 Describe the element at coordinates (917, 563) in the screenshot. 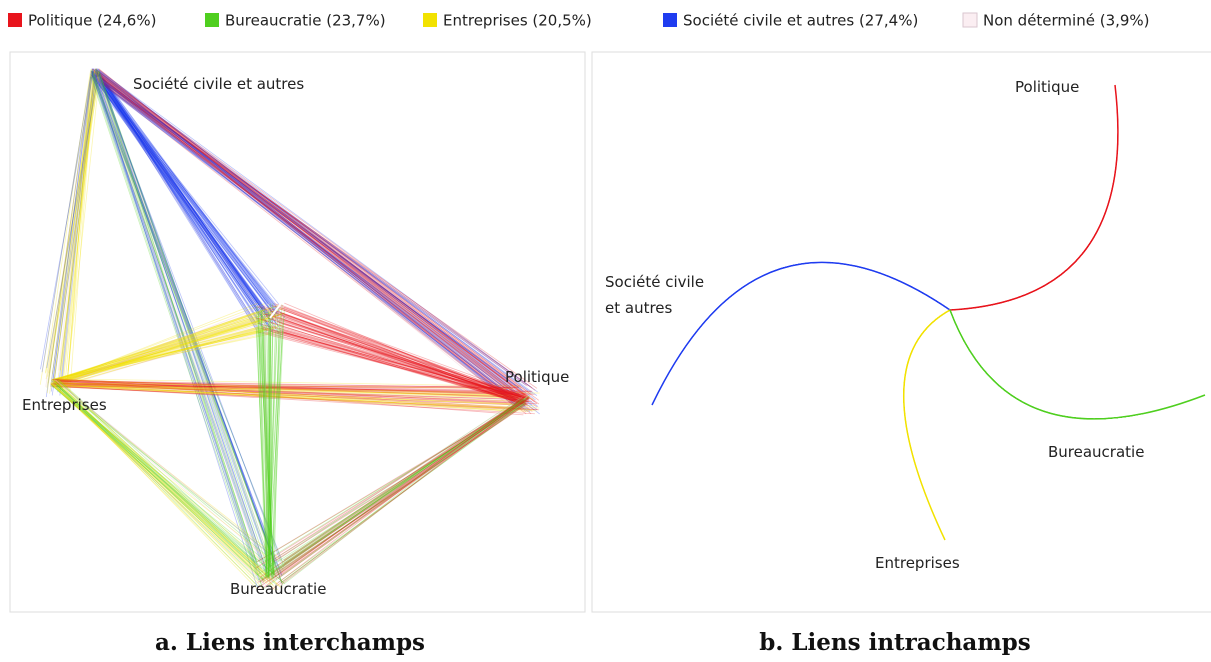

I see `node-label: Entreprises` at that location.